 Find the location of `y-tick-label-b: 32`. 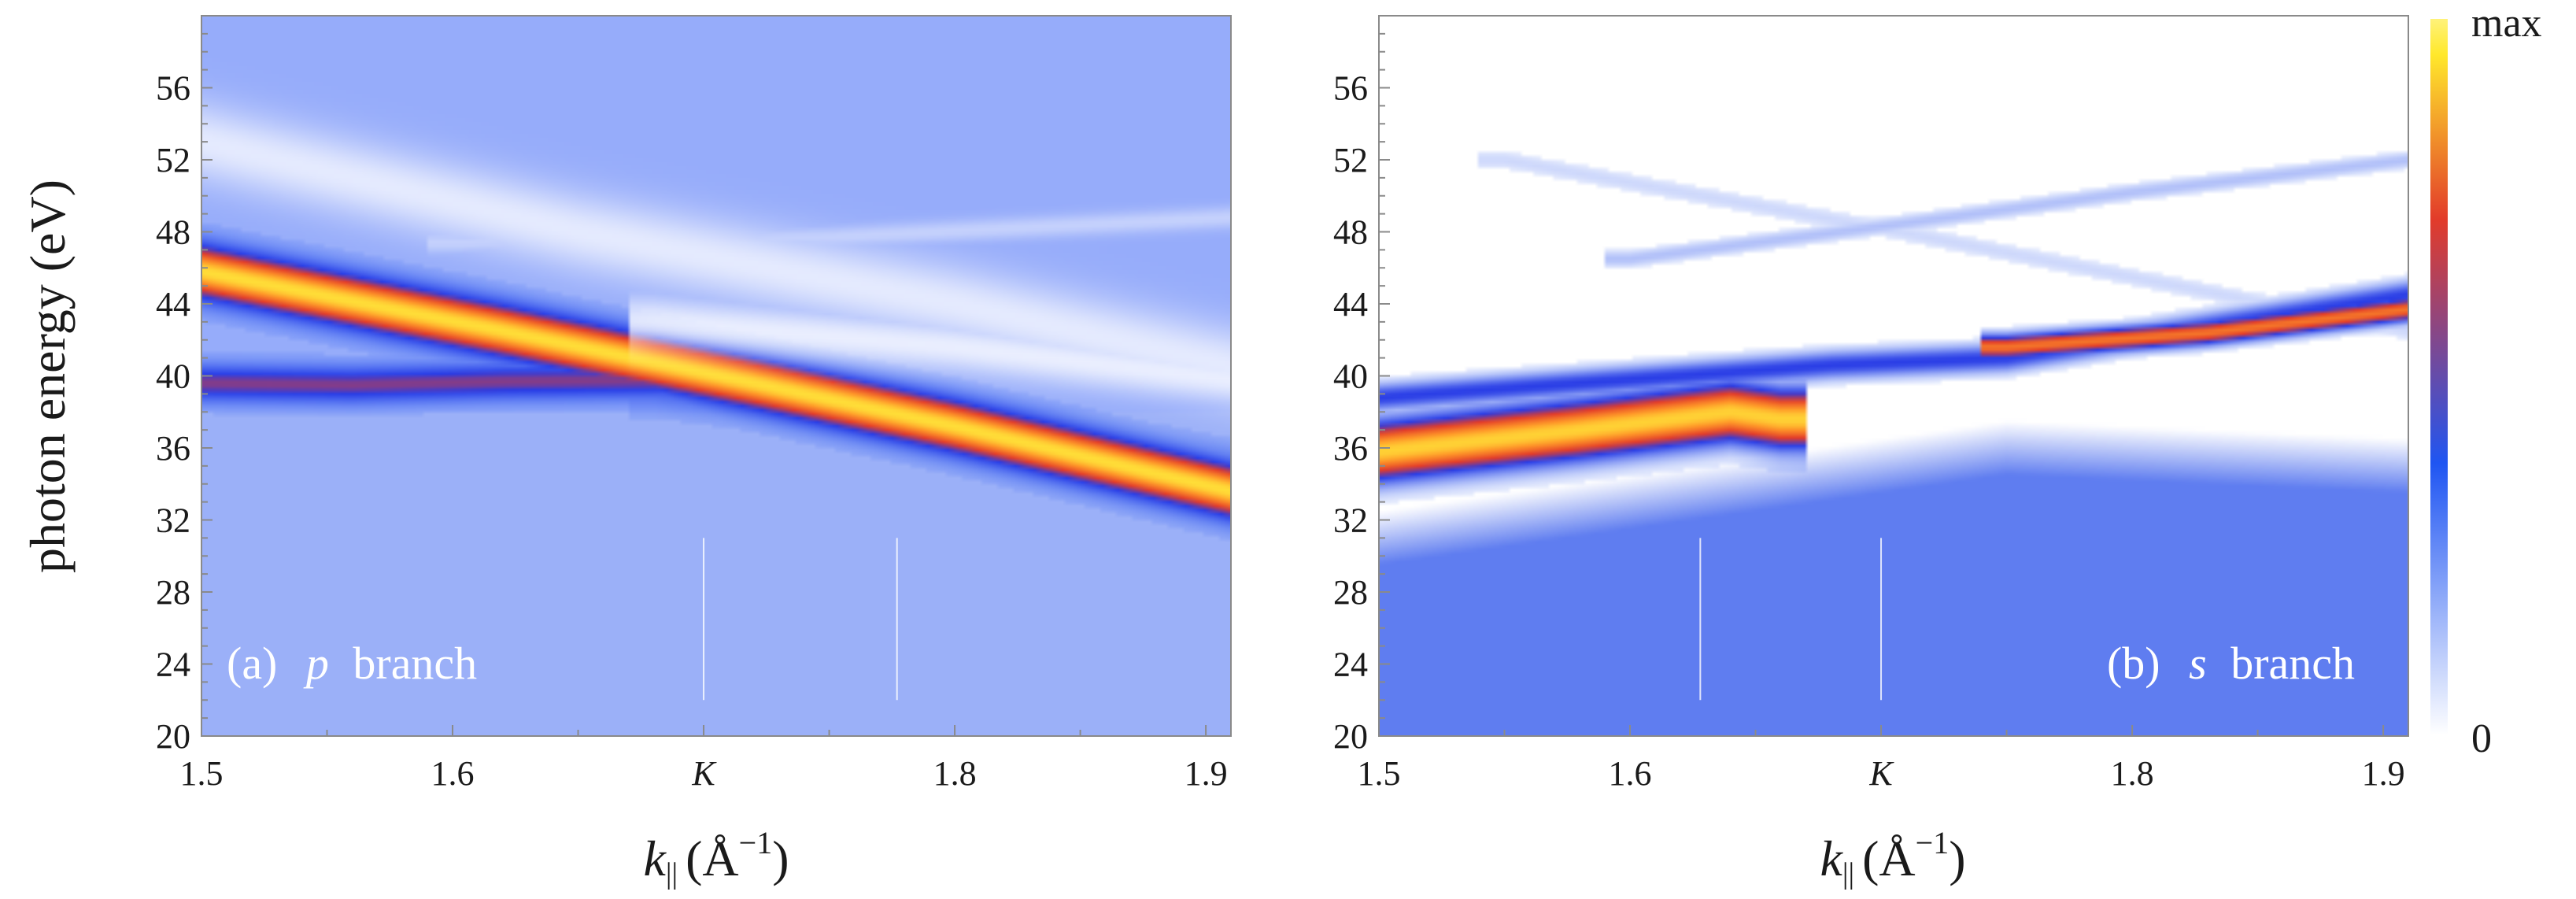

y-tick-label-b: 32 is located at coordinates (1350, 520).